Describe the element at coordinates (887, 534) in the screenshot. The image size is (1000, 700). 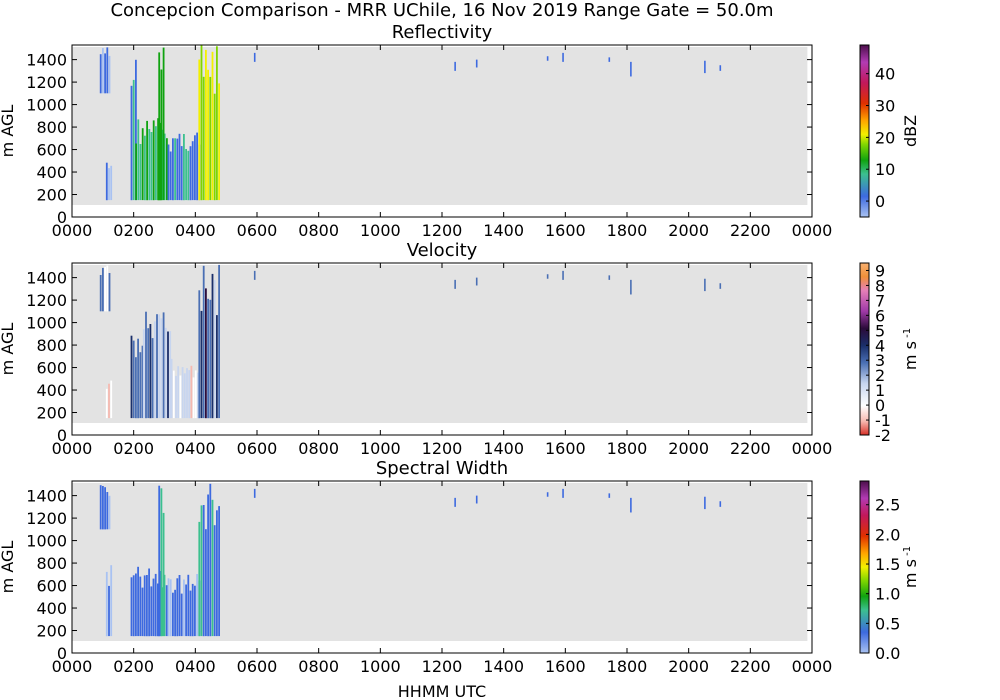
I see `colorbar-tick-label: 2.0` at that location.